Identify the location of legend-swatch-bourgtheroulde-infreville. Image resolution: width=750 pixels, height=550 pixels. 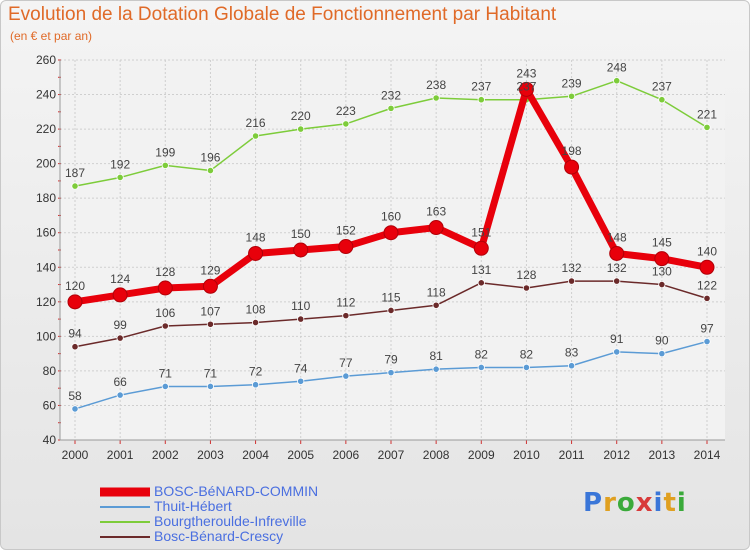
(125, 521).